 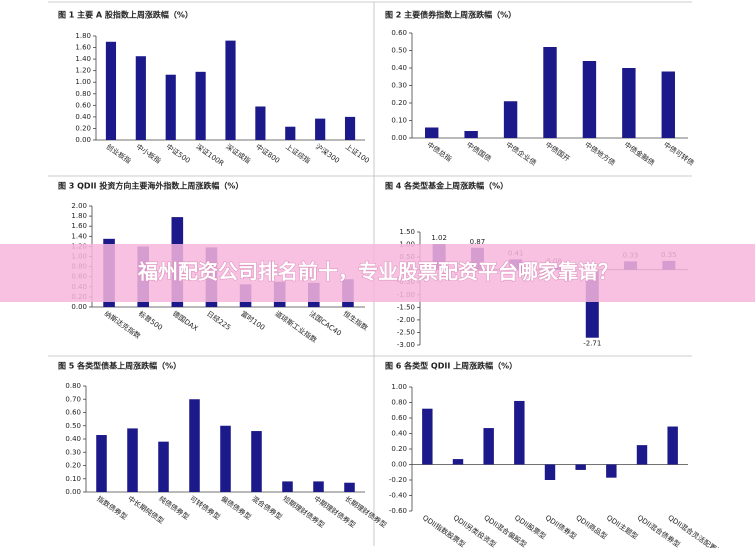 I want to click on chart-title: 图 2 主要债券指数上周涨跌幅（%）, so click(x=450, y=15).